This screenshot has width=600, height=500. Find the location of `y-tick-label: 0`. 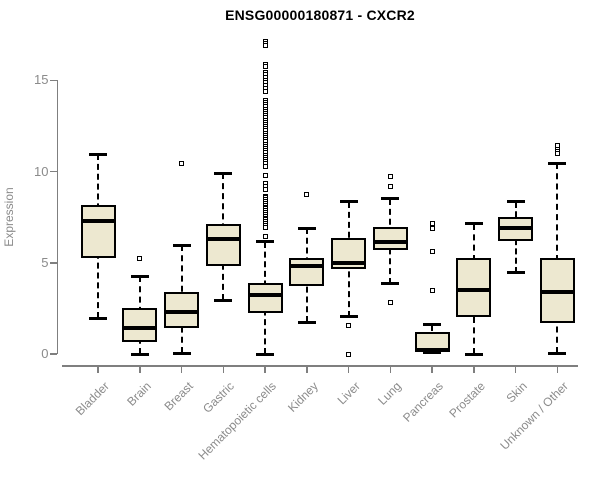

y-tick-label: 0 is located at coordinates (45, 353).